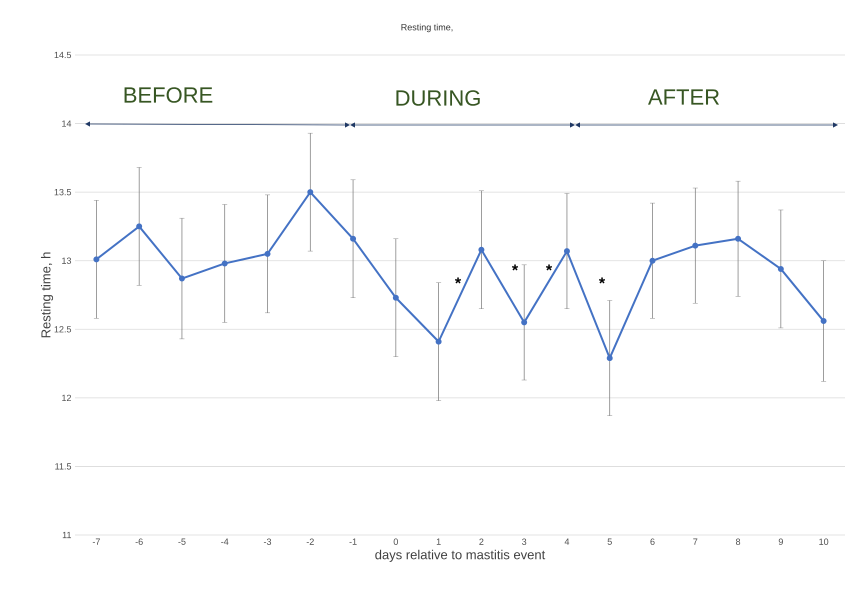  Describe the element at coordinates (610, 541) in the screenshot. I see `x-tick-label: 5` at that location.